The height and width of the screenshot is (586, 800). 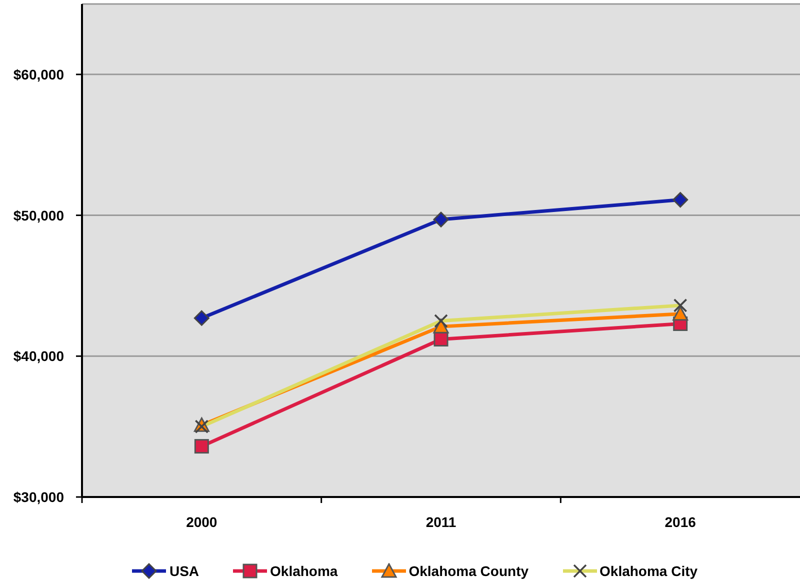 I want to click on legend-label: Oklahoma City, so click(x=649, y=571).